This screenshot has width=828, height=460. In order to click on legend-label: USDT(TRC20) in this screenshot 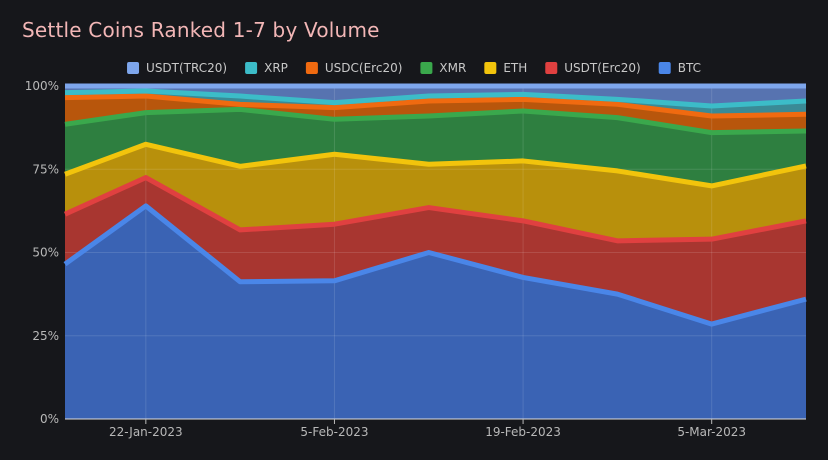, I will do `click(186, 68)`.